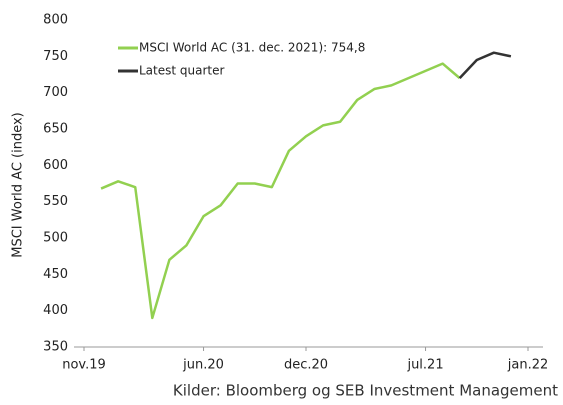 Image resolution: width=563 pixels, height=405 pixels. Describe the element at coordinates (55, 129) in the screenshot. I see `y-tick-label: 650` at that location.